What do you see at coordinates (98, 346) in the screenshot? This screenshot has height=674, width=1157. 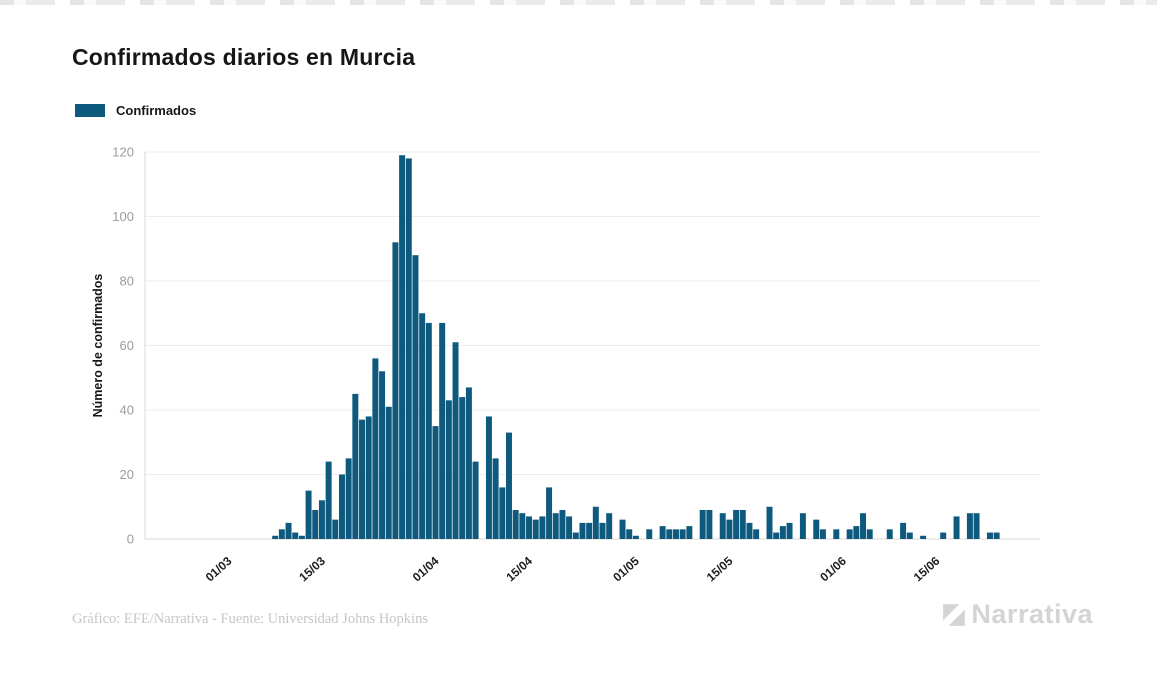 I see `y-axis-title: Número de confirmados` at bounding box center [98, 346].